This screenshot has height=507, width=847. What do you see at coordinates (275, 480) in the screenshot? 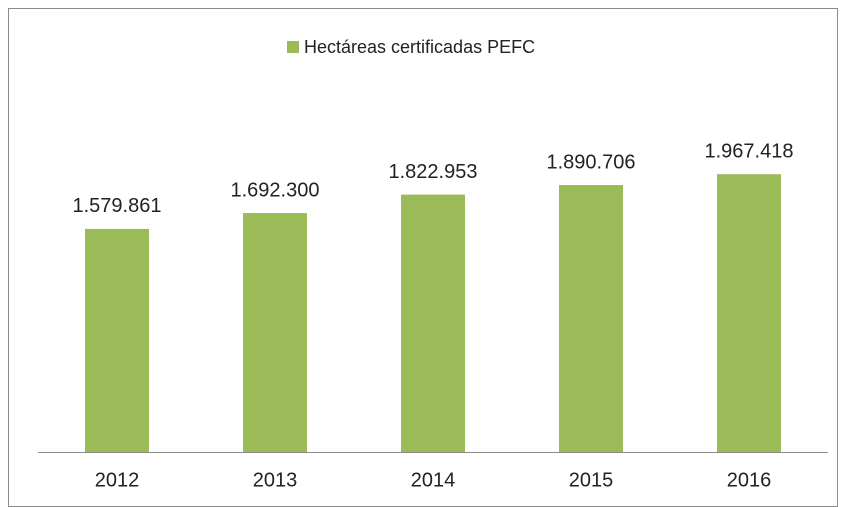
I see `x-tick-label: 2013` at bounding box center [275, 480].